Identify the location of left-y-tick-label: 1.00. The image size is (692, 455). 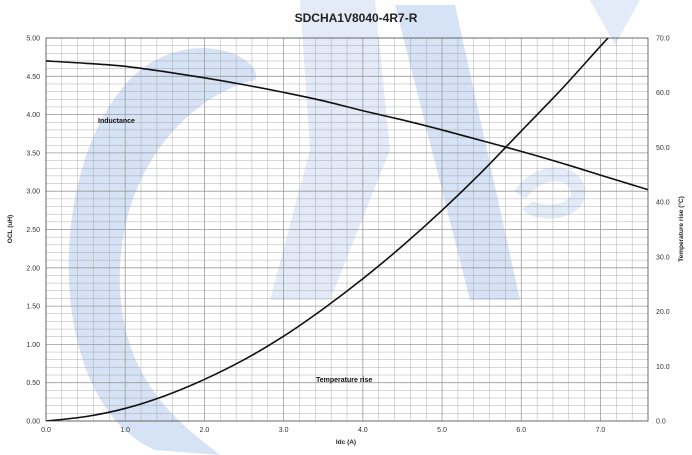
(33, 345).